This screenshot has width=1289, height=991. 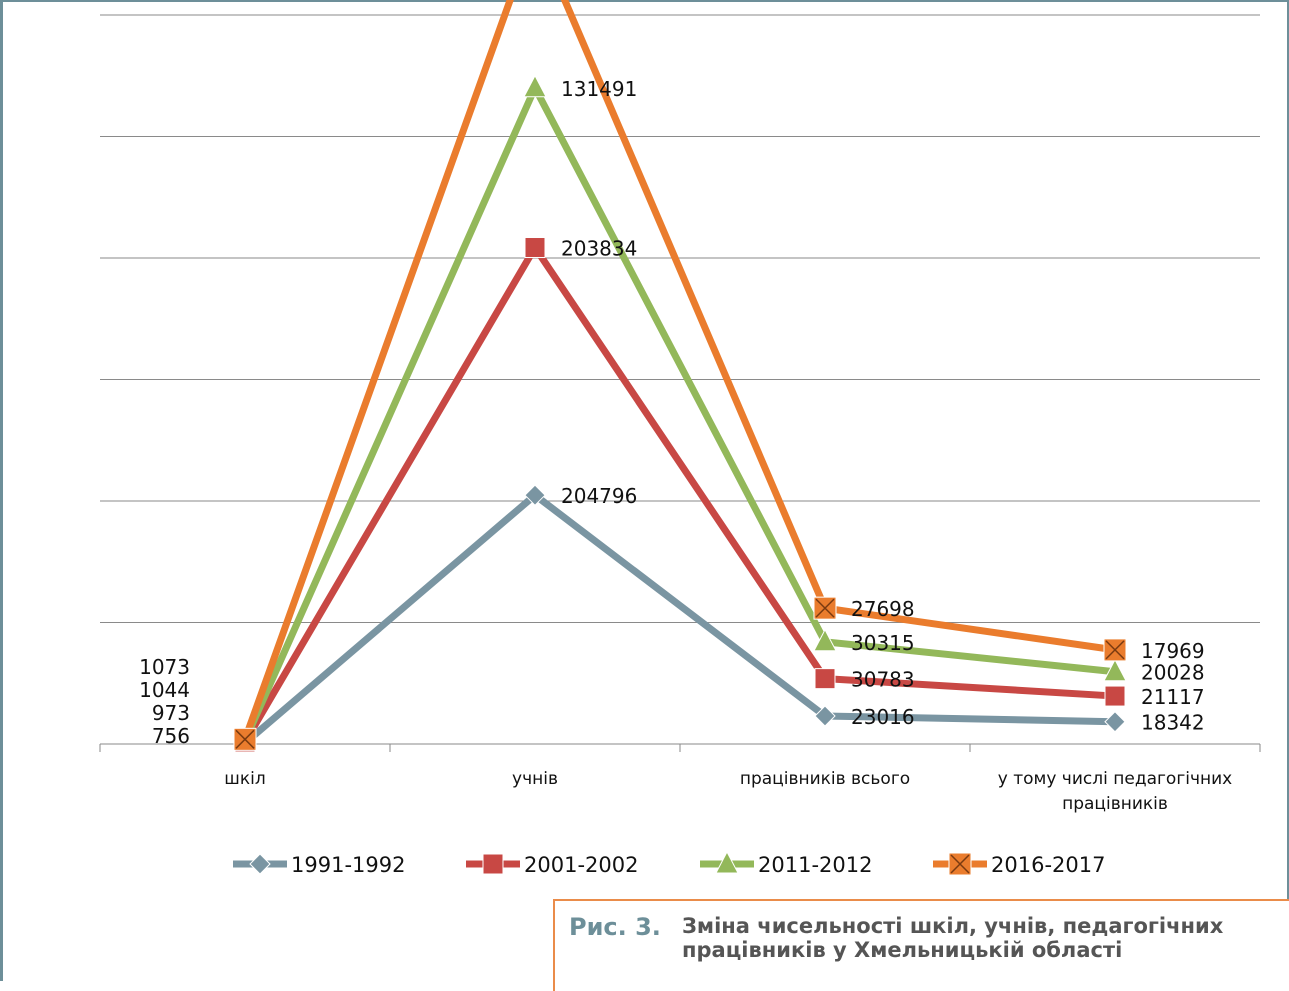 What do you see at coordinates (581, 865) in the screenshot?
I see `legend-label: 2001-2002` at bounding box center [581, 865].